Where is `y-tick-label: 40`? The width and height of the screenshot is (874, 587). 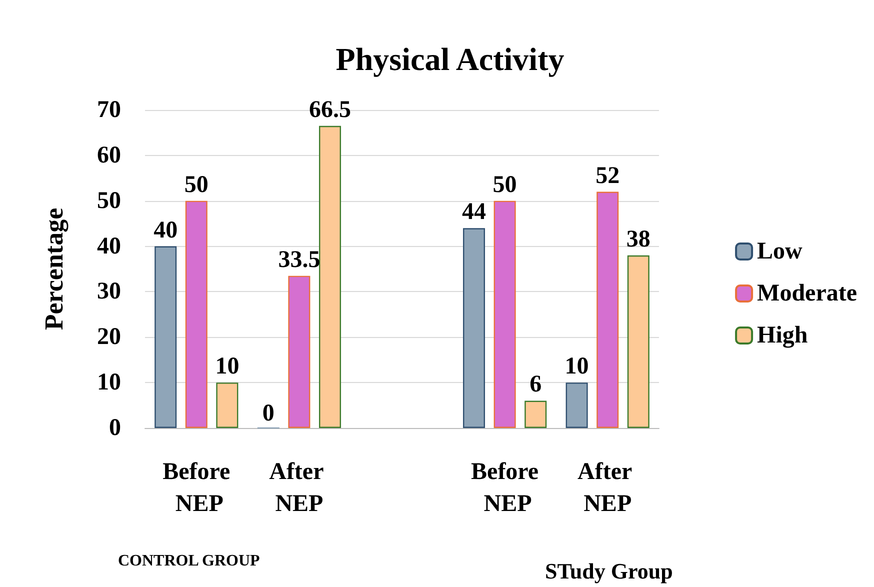
y-tick-label: 40 is located at coordinates (109, 246).